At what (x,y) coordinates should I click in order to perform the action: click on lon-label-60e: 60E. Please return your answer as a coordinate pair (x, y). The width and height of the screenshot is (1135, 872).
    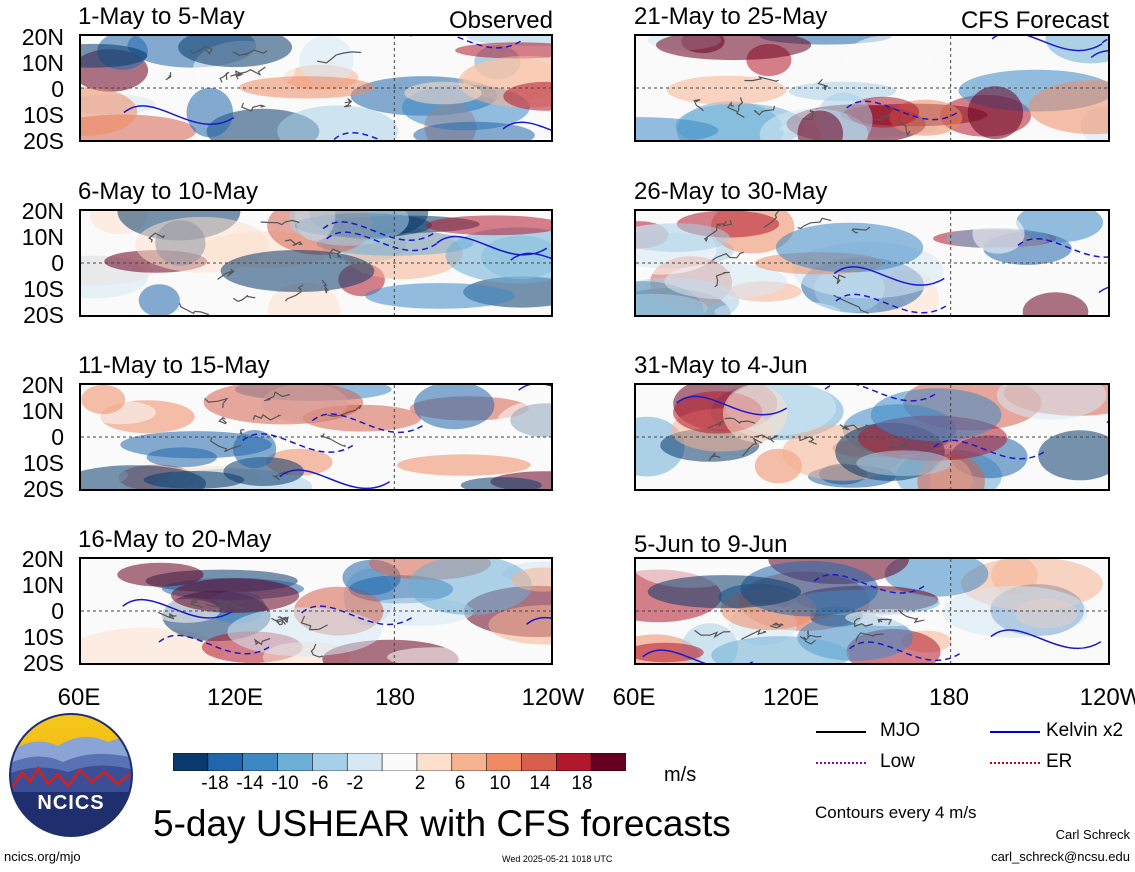
    Looking at the image, I should click on (79, 697).